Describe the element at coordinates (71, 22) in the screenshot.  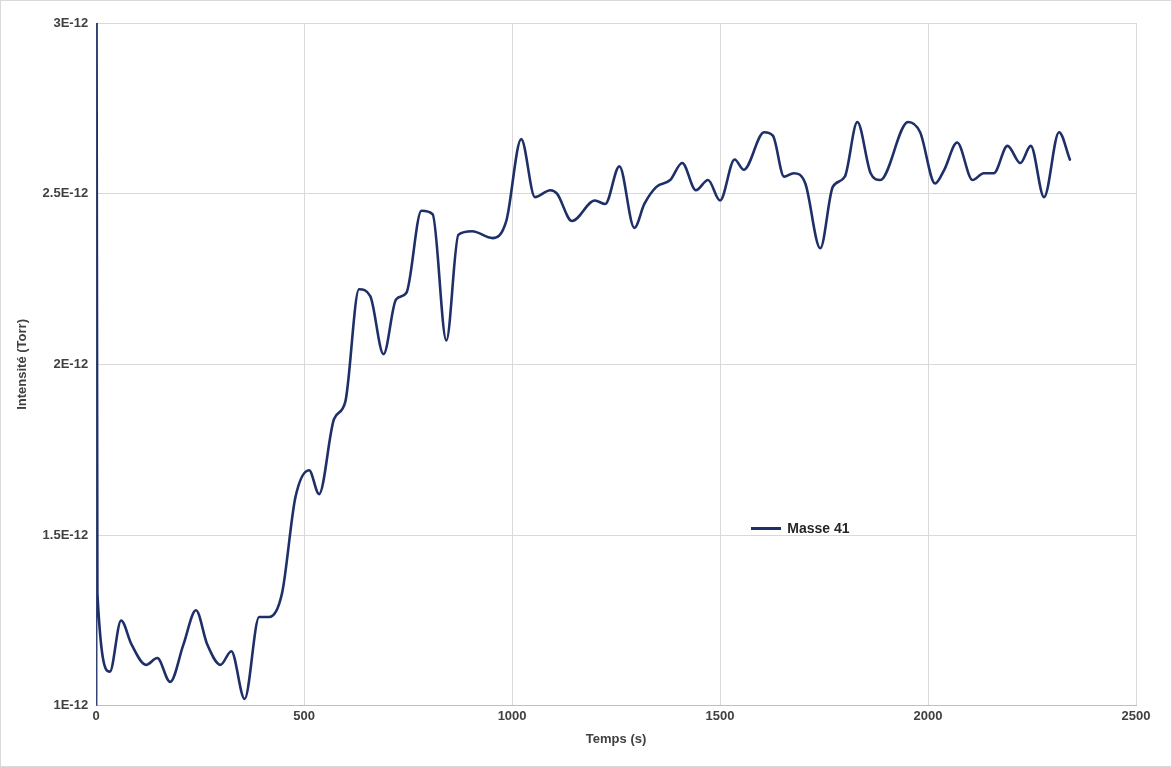
I see `y-tick-label: 3E-12` at that location.